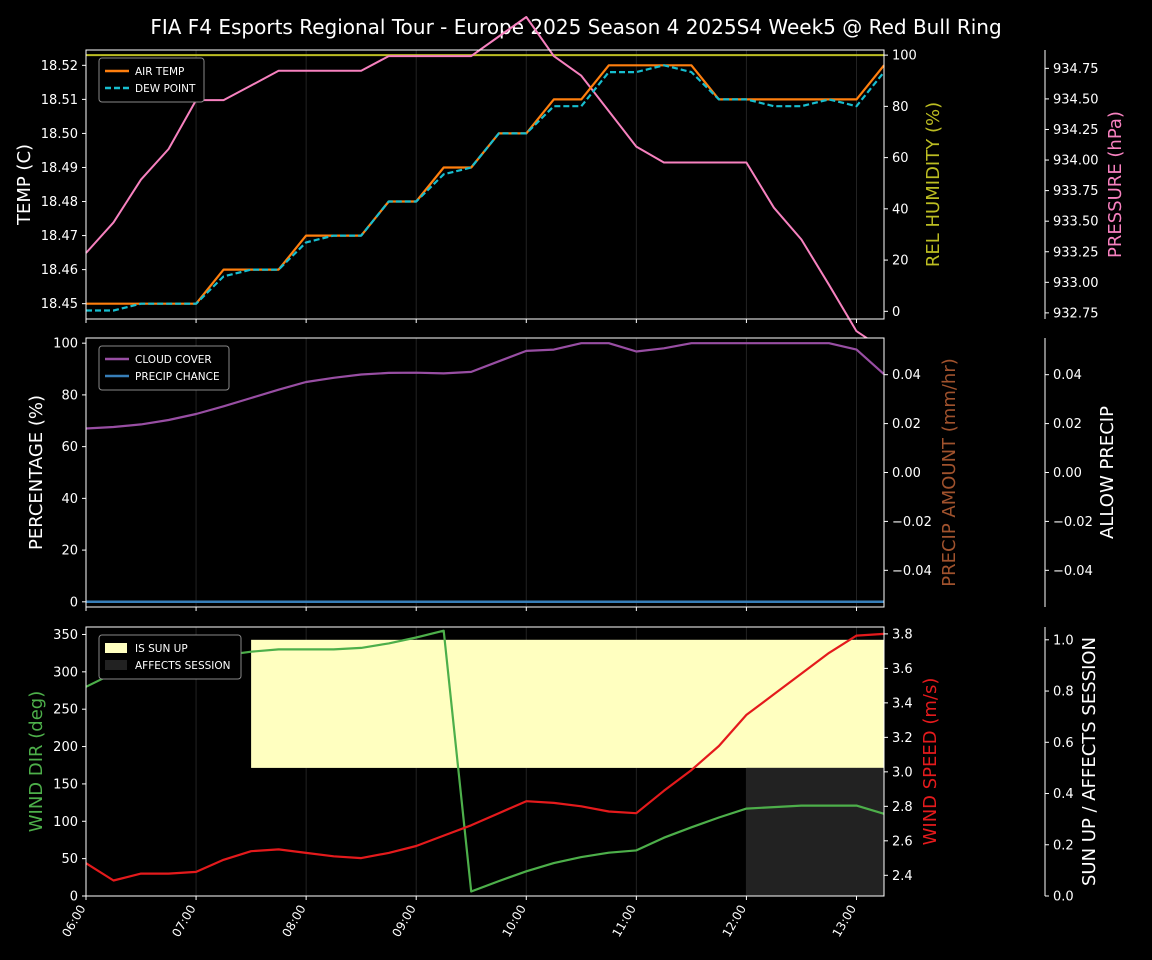 The width and height of the screenshot is (1152, 960). I want to click on pressure-axis-tick-label: 934.00, so click(1076, 161).